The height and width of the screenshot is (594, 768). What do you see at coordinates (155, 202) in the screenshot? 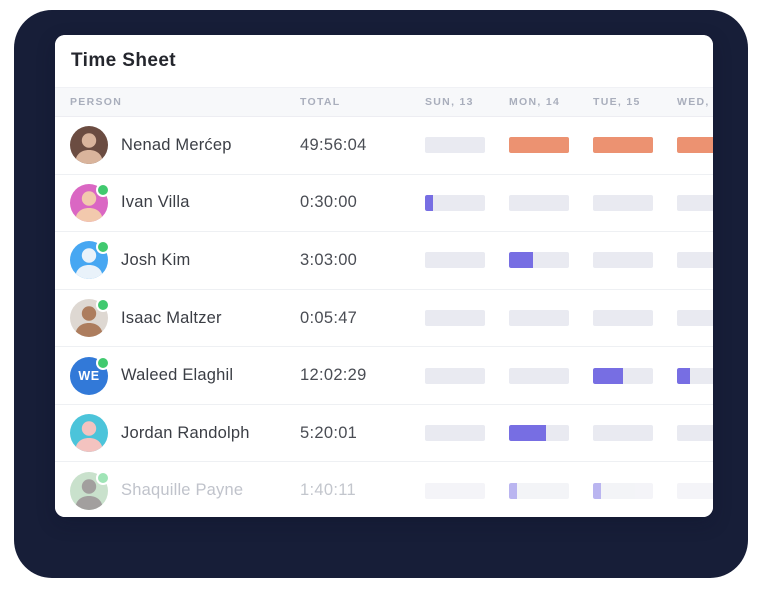
I see `person-name: Ivan Villa` at bounding box center [155, 202].